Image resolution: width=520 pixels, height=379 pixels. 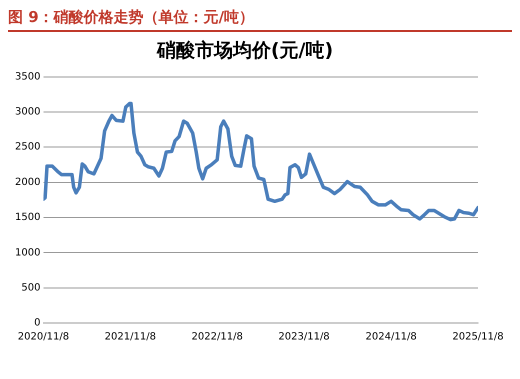 What do you see at coordinates (391, 337) in the screenshot?
I see `x-tick-label: 2024/11/8` at bounding box center [391, 337].